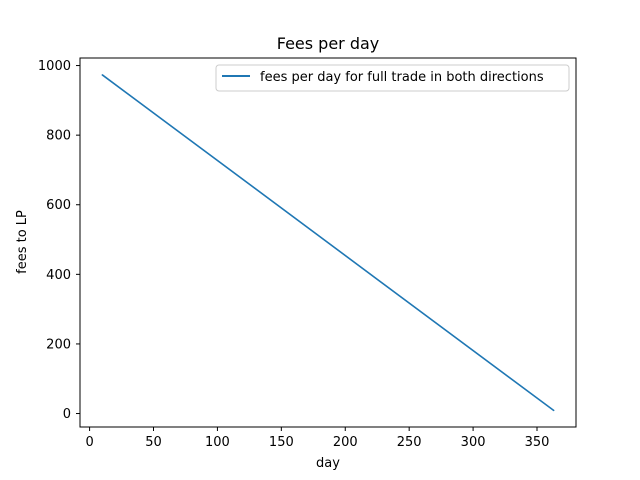 This screenshot has height=480, width=640. What do you see at coordinates (153, 442) in the screenshot?
I see `x-tick-label: 50` at bounding box center [153, 442].